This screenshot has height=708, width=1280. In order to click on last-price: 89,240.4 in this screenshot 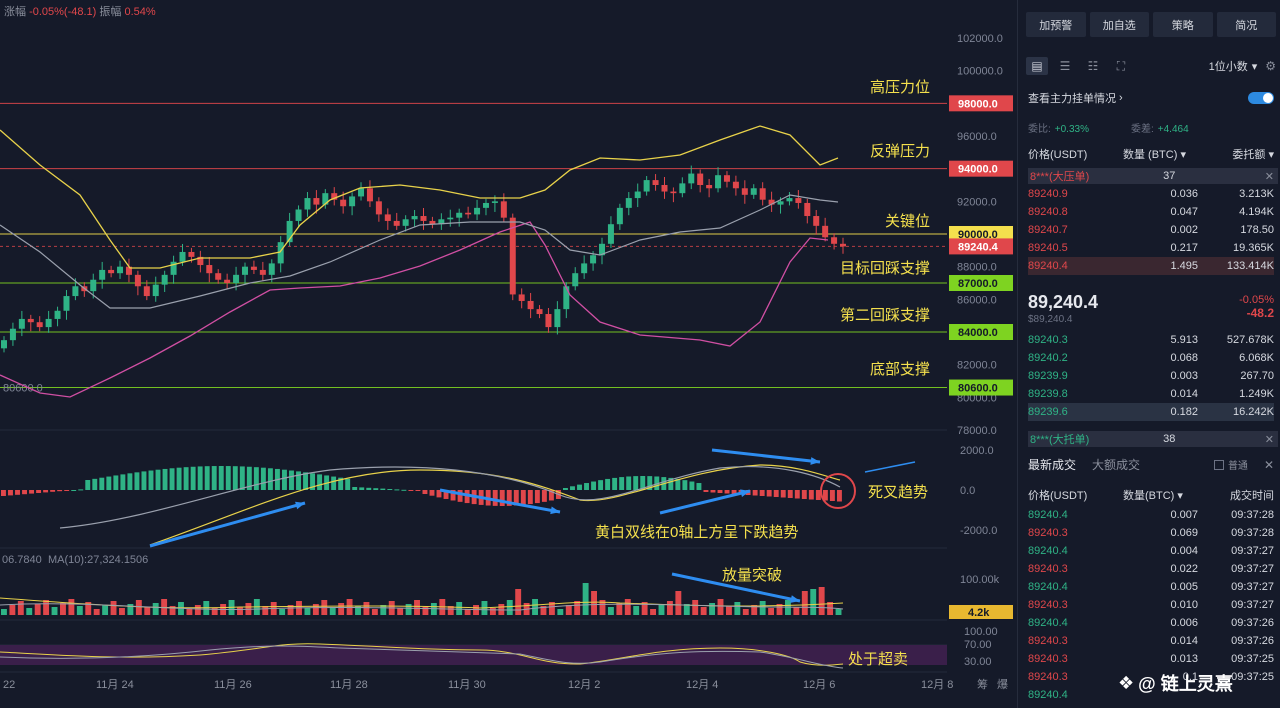, I will do `click(1063, 302)`.